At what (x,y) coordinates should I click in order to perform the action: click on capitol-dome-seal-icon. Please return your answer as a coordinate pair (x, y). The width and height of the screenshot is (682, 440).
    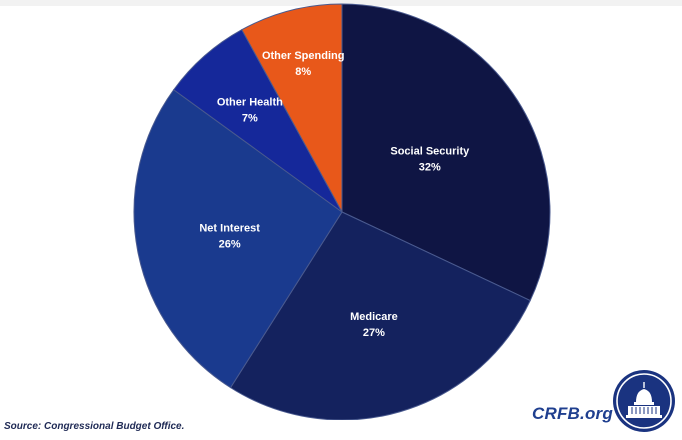
    Looking at the image, I should click on (644, 401).